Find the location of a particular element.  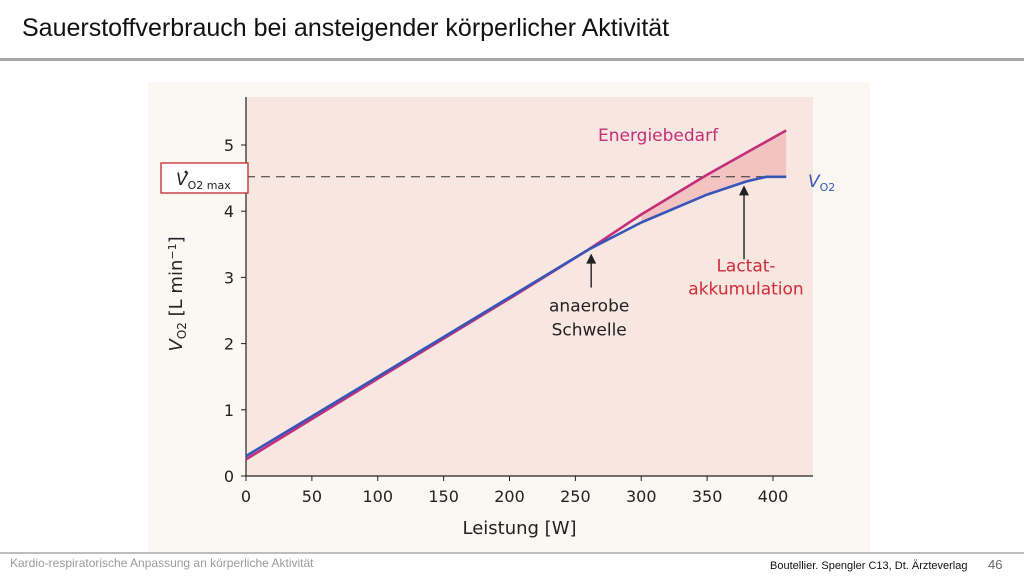

x-tick-label: 150 is located at coordinates (443, 496).